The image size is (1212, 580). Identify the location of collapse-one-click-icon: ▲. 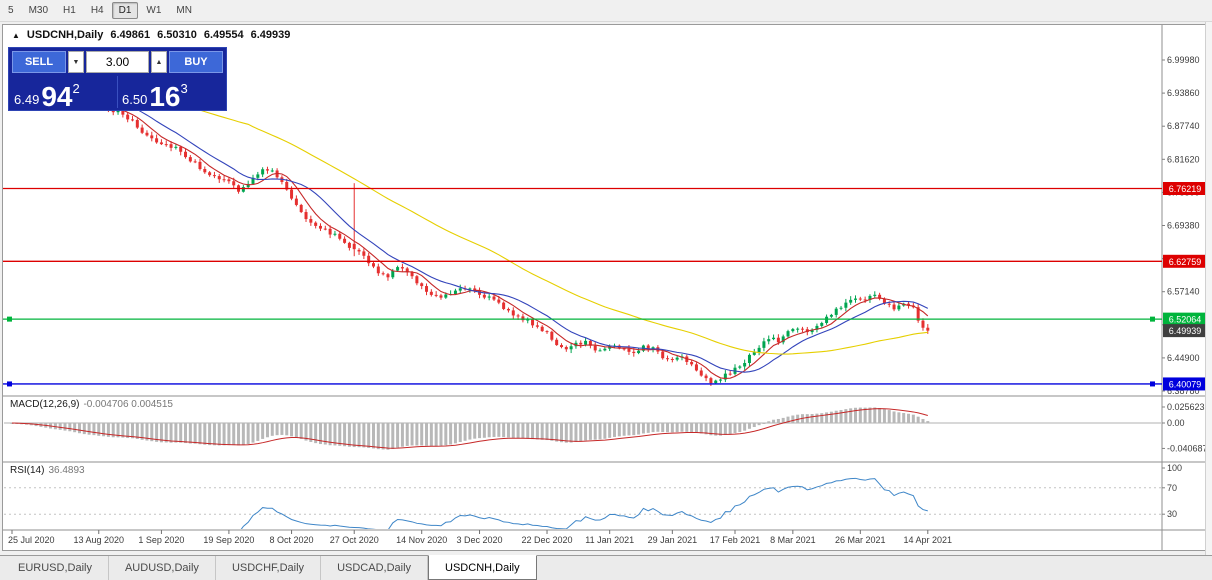
(16, 35).